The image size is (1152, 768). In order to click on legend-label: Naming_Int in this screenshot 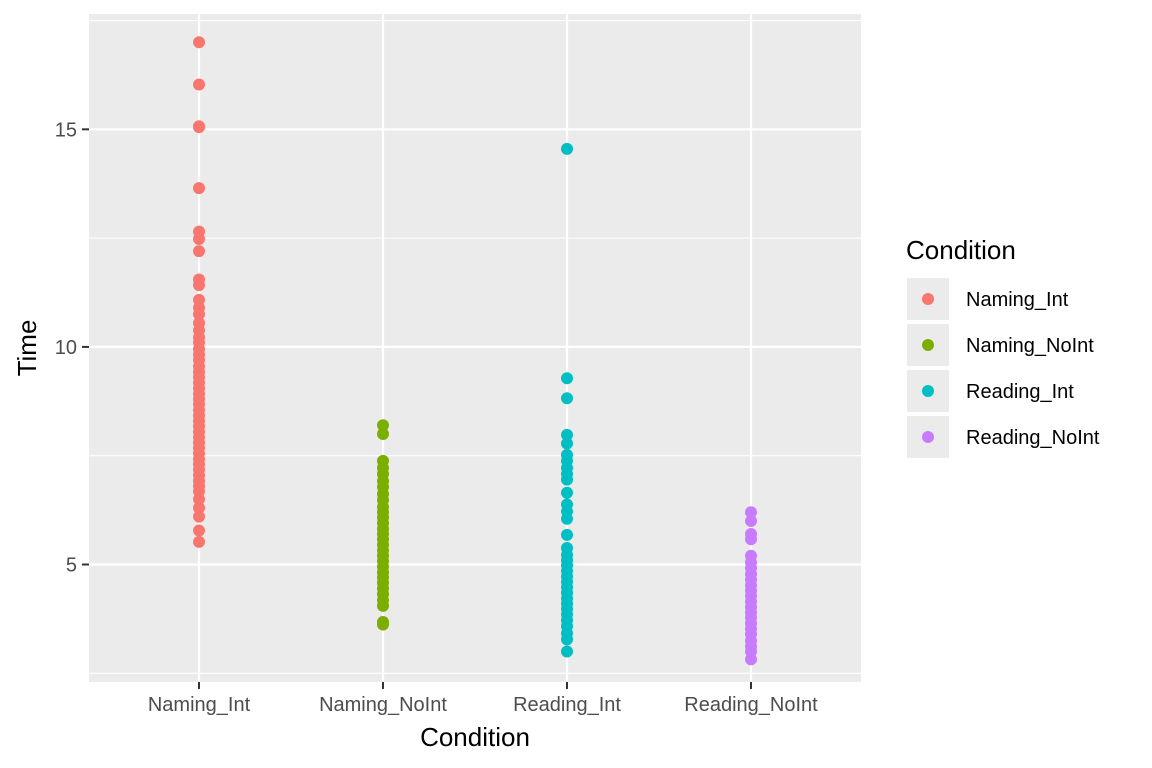, I will do `click(1017, 300)`.